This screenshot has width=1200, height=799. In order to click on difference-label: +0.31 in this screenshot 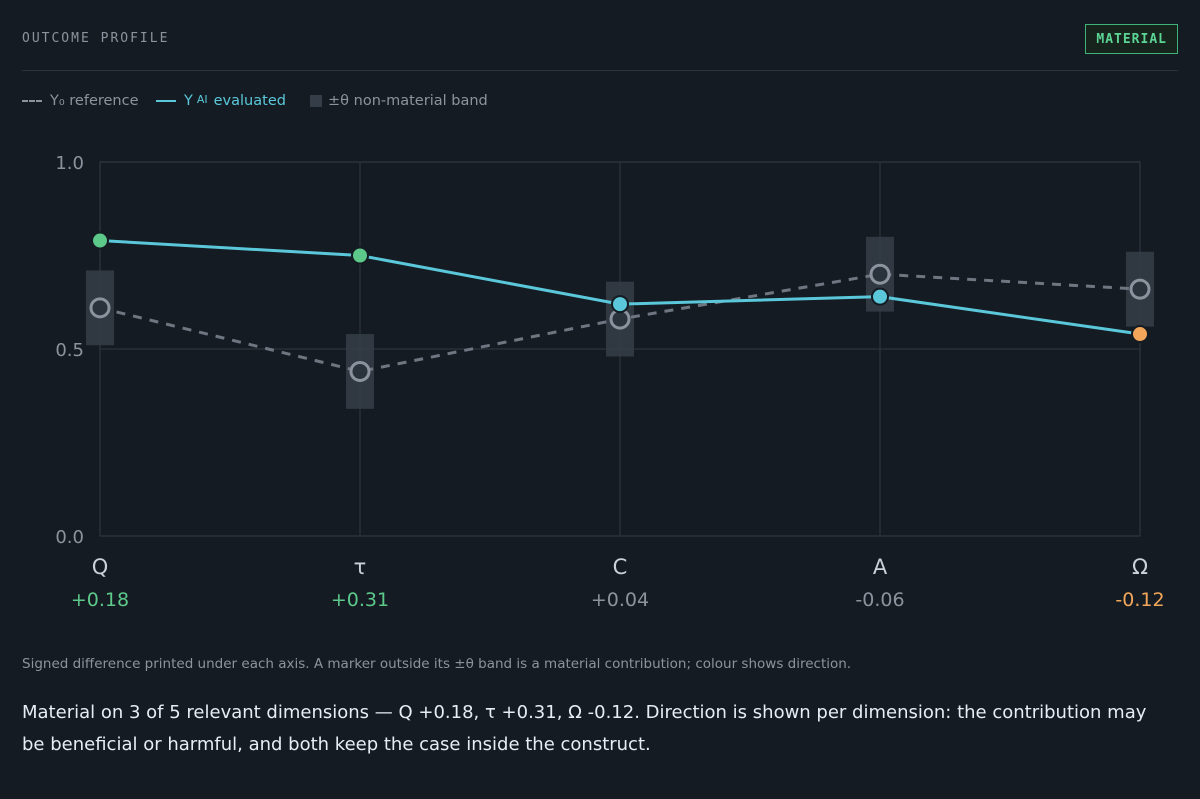, I will do `click(360, 600)`.